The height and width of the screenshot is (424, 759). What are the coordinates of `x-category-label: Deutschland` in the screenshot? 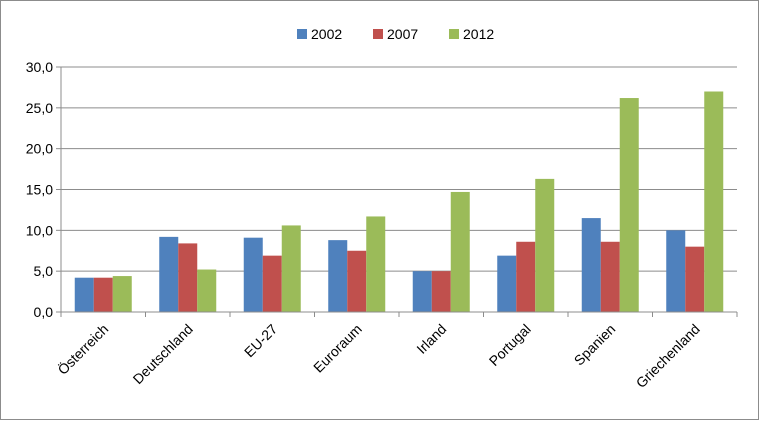 It's located at (163, 354).